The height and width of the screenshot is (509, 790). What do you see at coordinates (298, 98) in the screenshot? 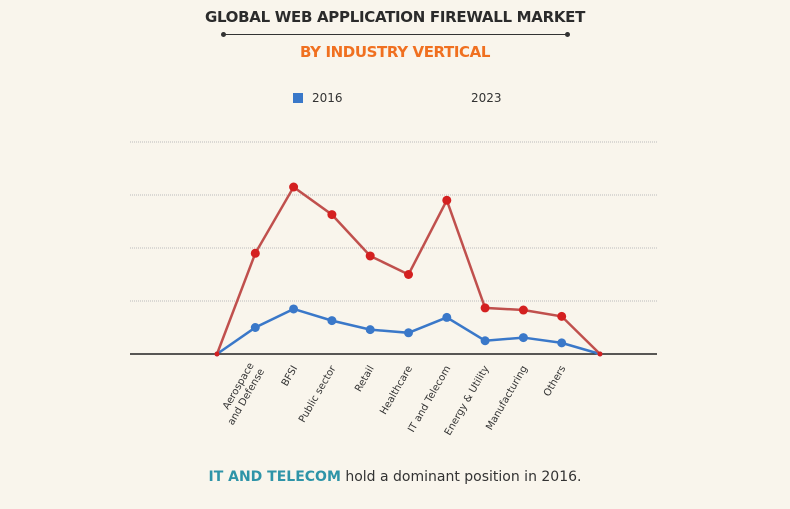
I see `legend-swatch-2016` at bounding box center [298, 98].